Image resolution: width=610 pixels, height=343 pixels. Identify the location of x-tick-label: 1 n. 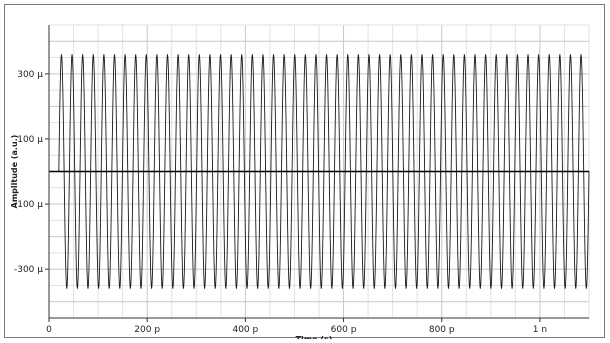
(540, 330).